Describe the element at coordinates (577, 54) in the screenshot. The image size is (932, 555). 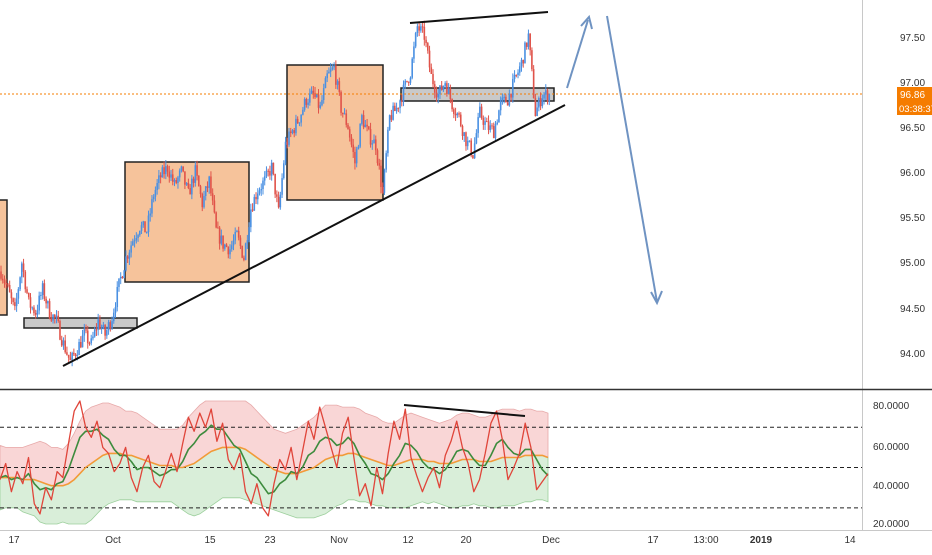
I see `projection-up-arrow` at that location.